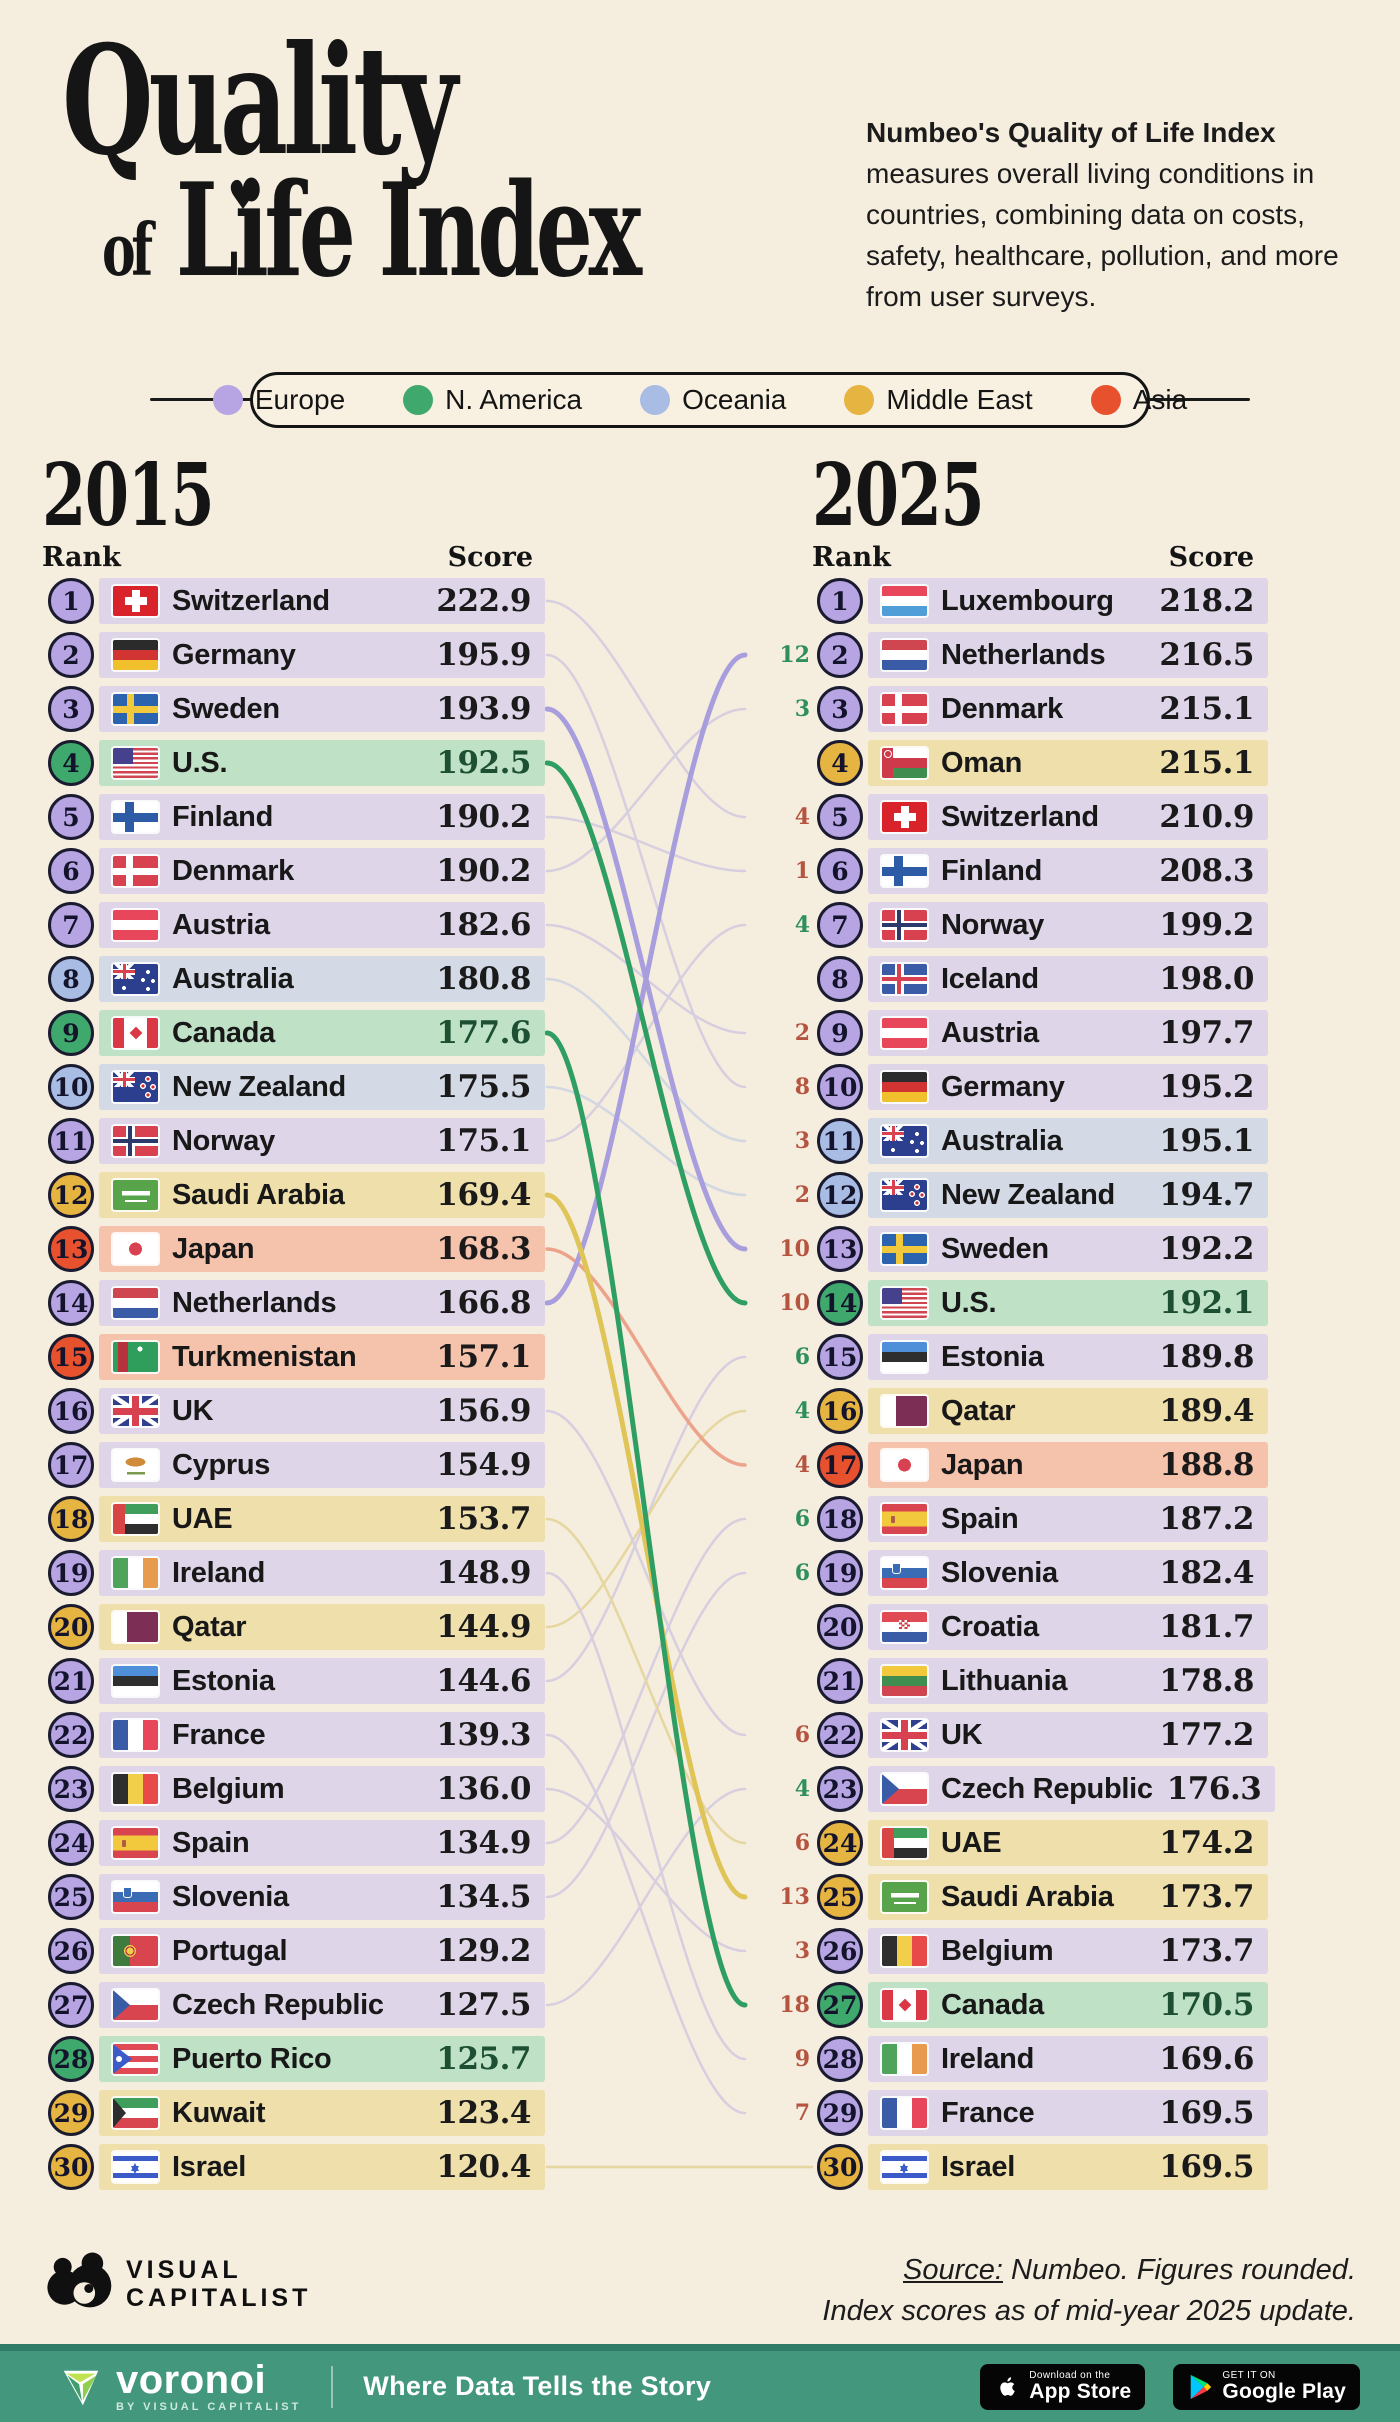 Image resolution: width=1400 pixels, height=2422 pixels. I want to click on score-value: 182.4, so click(1206, 1573).